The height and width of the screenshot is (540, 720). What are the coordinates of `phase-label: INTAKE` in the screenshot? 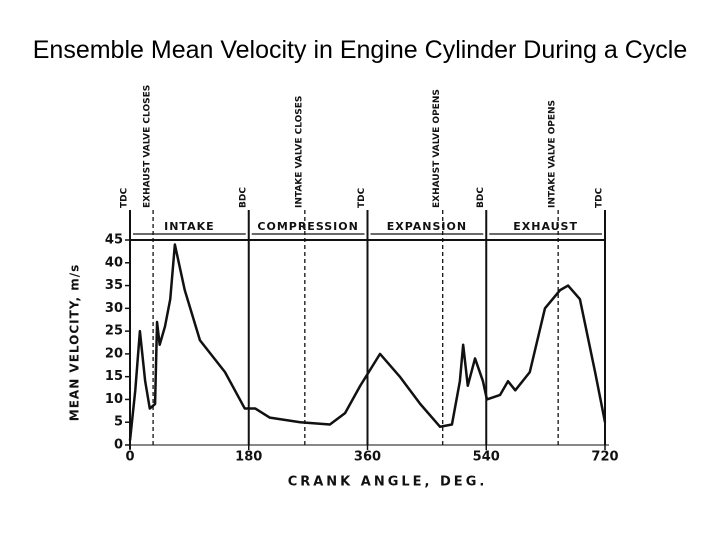 It's located at (189, 226).